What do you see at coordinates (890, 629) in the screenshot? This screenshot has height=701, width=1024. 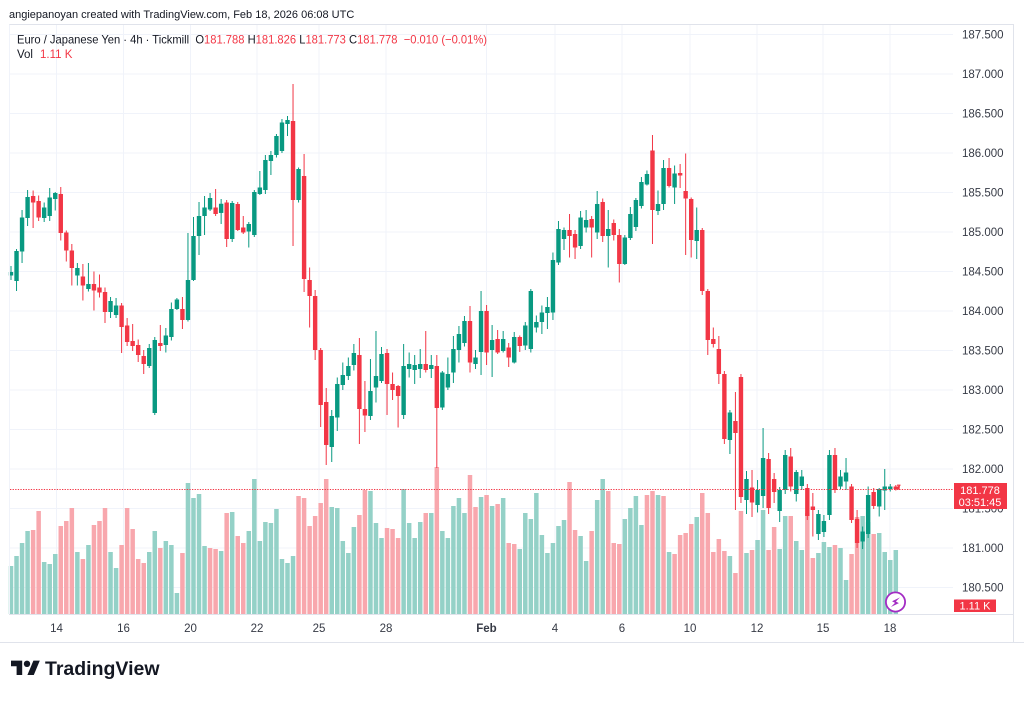 I see `svg-text: 18` at bounding box center [890, 629].